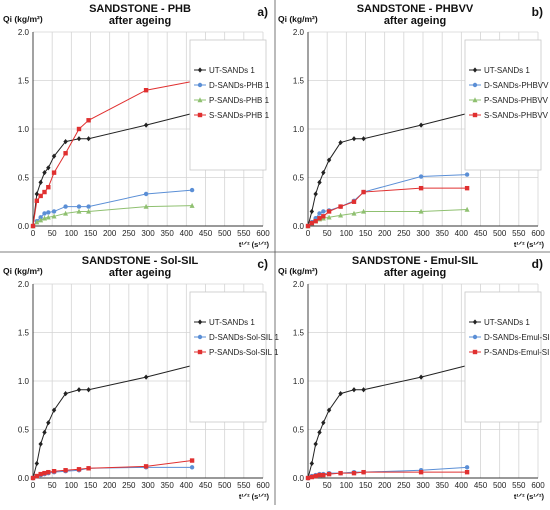  What do you see at coordinates (517, 352) in the screenshot?
I see `legend-label: P-SANDs-Emul-SIL 1` at bounding box center [517, 352].